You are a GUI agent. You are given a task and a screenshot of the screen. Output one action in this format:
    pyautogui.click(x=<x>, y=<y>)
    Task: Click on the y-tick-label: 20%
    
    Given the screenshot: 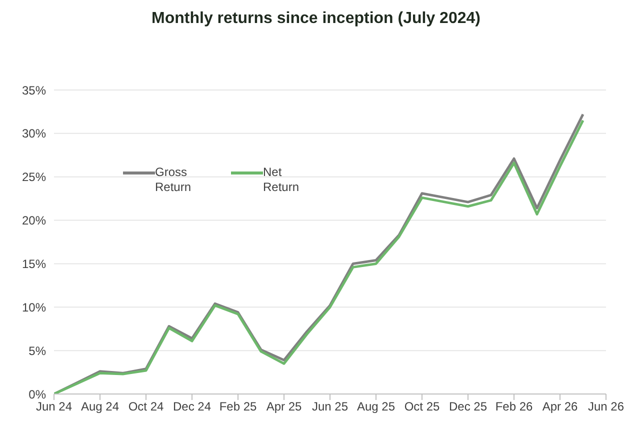 What is the action you would take?
    pyautogui.click(x=34, y=221)
    